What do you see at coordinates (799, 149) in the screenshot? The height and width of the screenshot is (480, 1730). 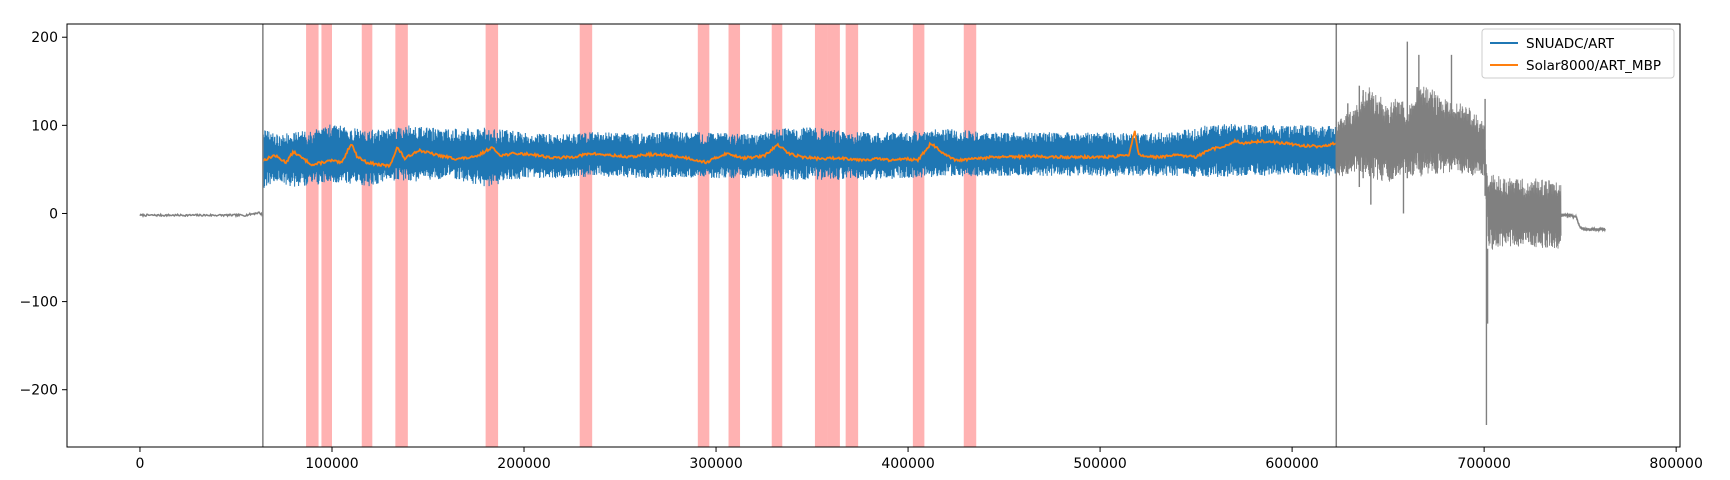 I see `solar8000-art-mbp-series` at bounding box center [799, 149].